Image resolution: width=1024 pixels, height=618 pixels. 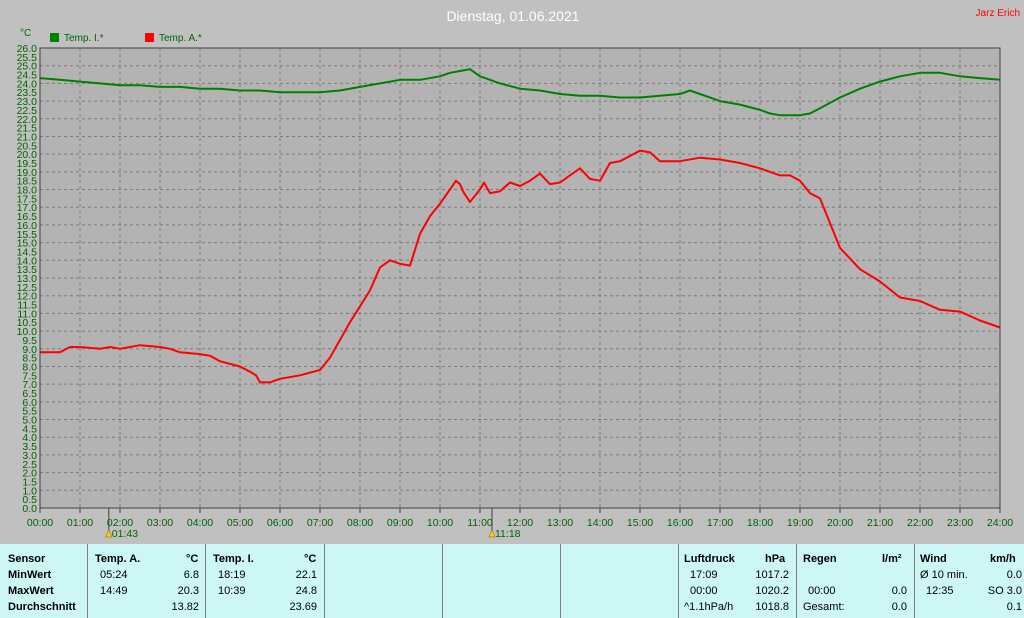 I want to click on legend-swatch-temp-i, so click(x=54, y=37).